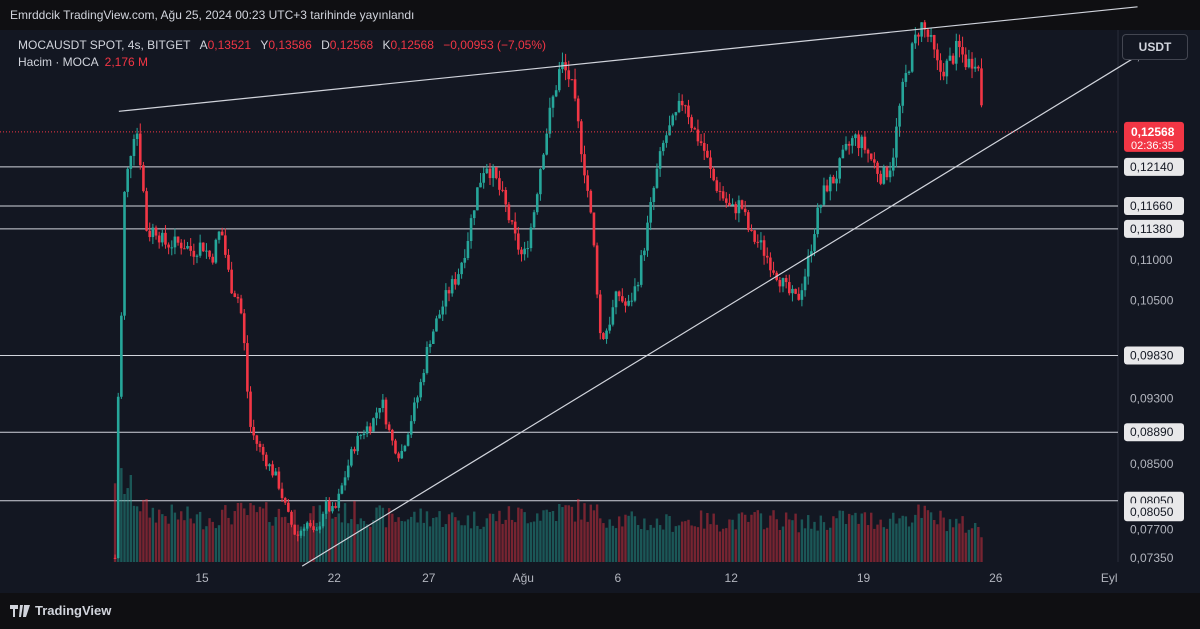 Image resolution: width=1200 pixels, height=629 pixels. Describe the element at coordinates (104, 45) in the screenshot. I see `symbol-label: MOCAUSDT SPOT, 4s, BITGET` at that location.